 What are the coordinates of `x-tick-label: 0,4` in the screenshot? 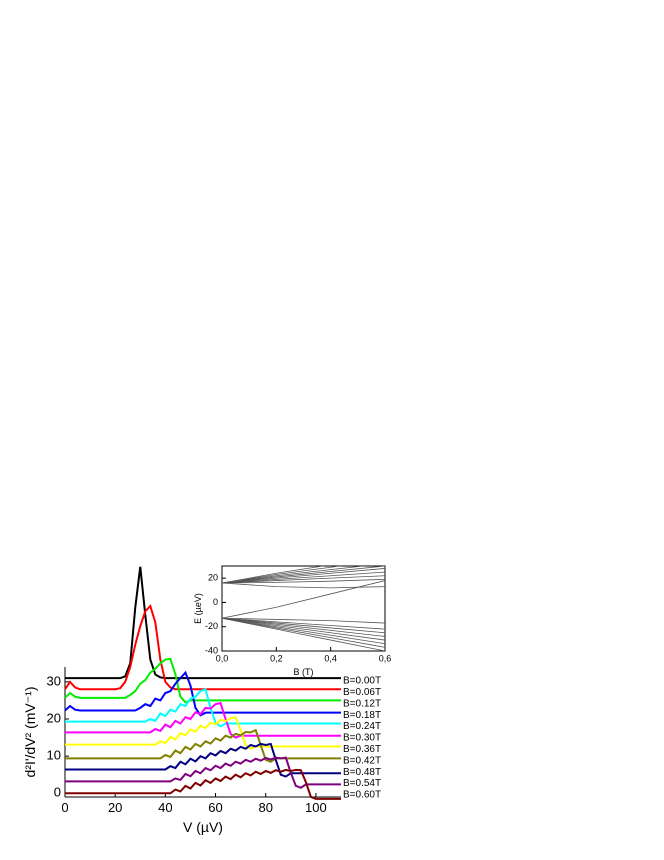 It's located at (330, 658).